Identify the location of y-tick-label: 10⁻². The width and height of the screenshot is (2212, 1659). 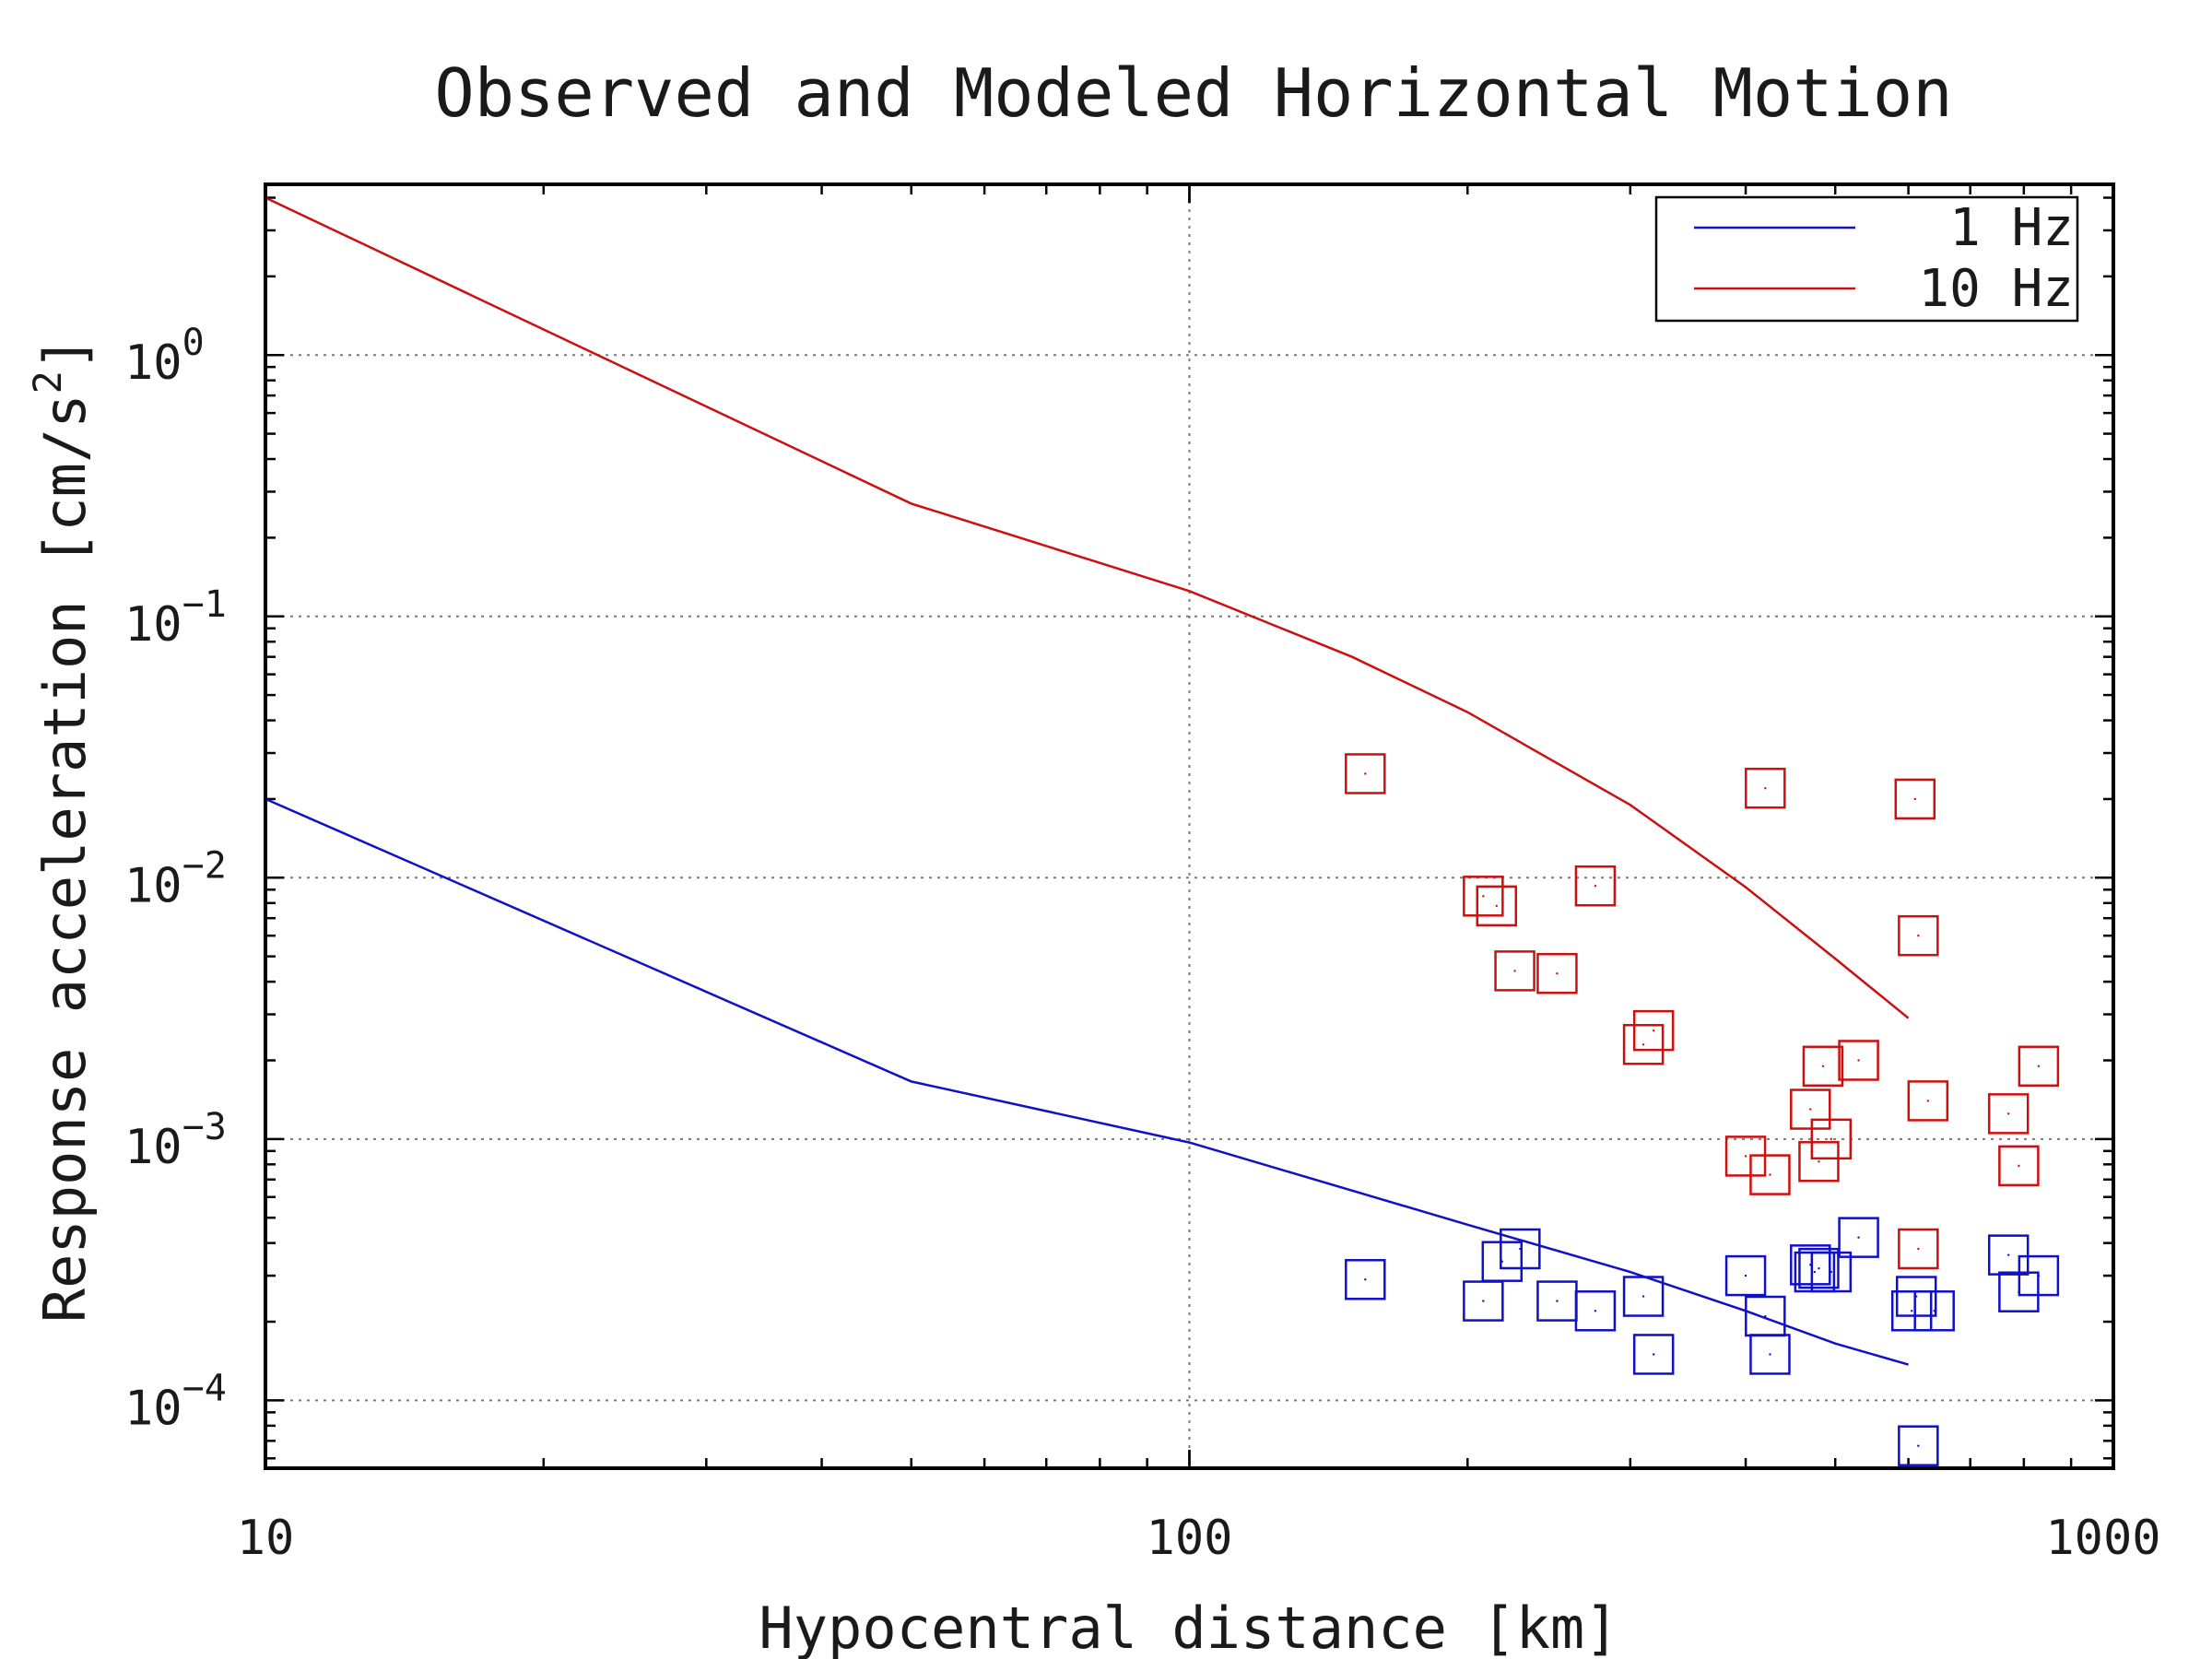
(175, 878).